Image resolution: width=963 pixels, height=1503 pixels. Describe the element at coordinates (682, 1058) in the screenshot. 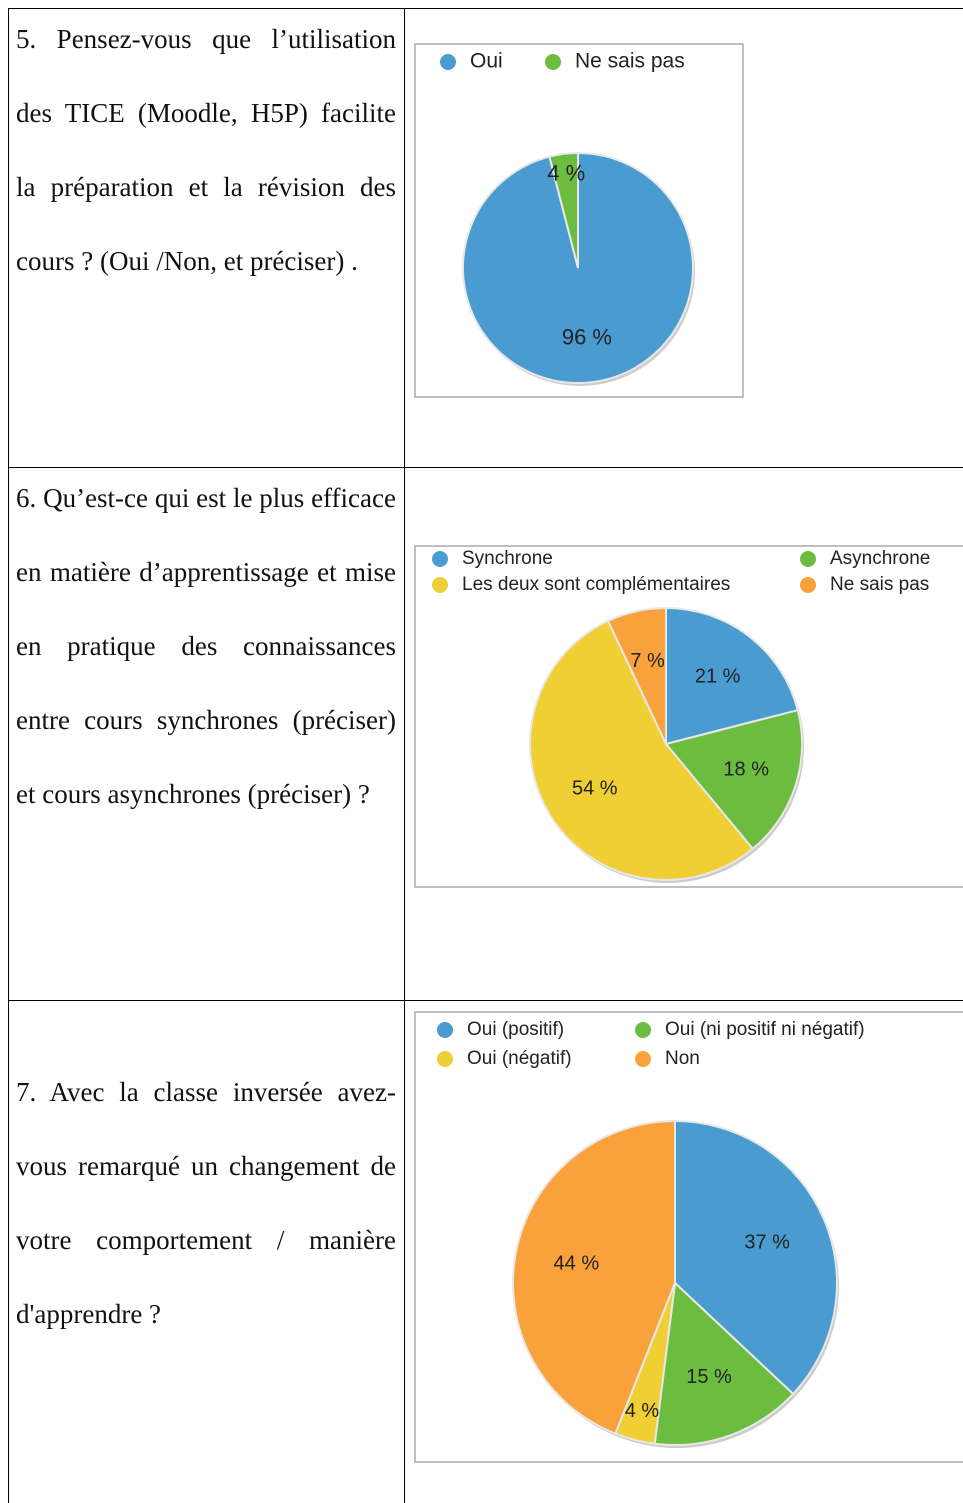

I see `legend-label: Non` at that location.